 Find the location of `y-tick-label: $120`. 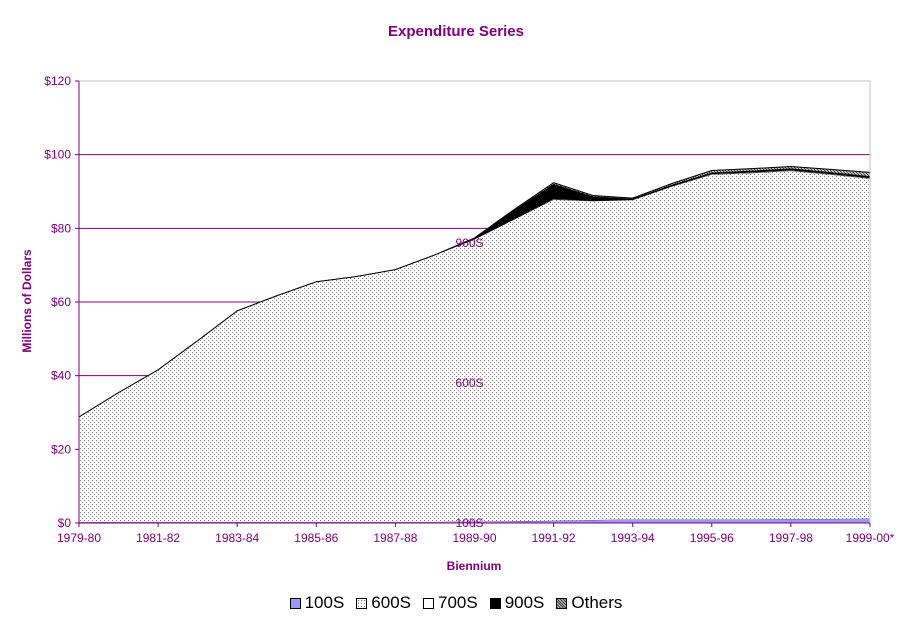

y-tick-label: $120 is located at coordinates (57, 81).